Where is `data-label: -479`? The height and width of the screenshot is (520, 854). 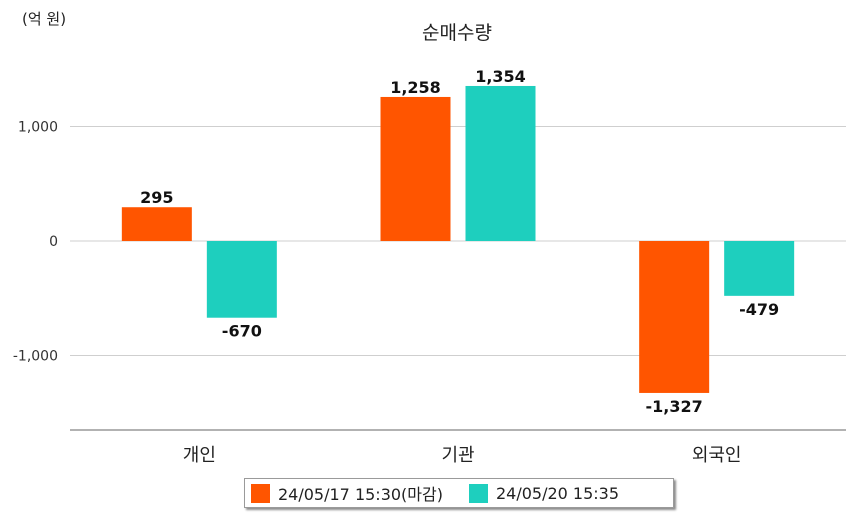
data-label: -479 is located at coordinates (759, 309).